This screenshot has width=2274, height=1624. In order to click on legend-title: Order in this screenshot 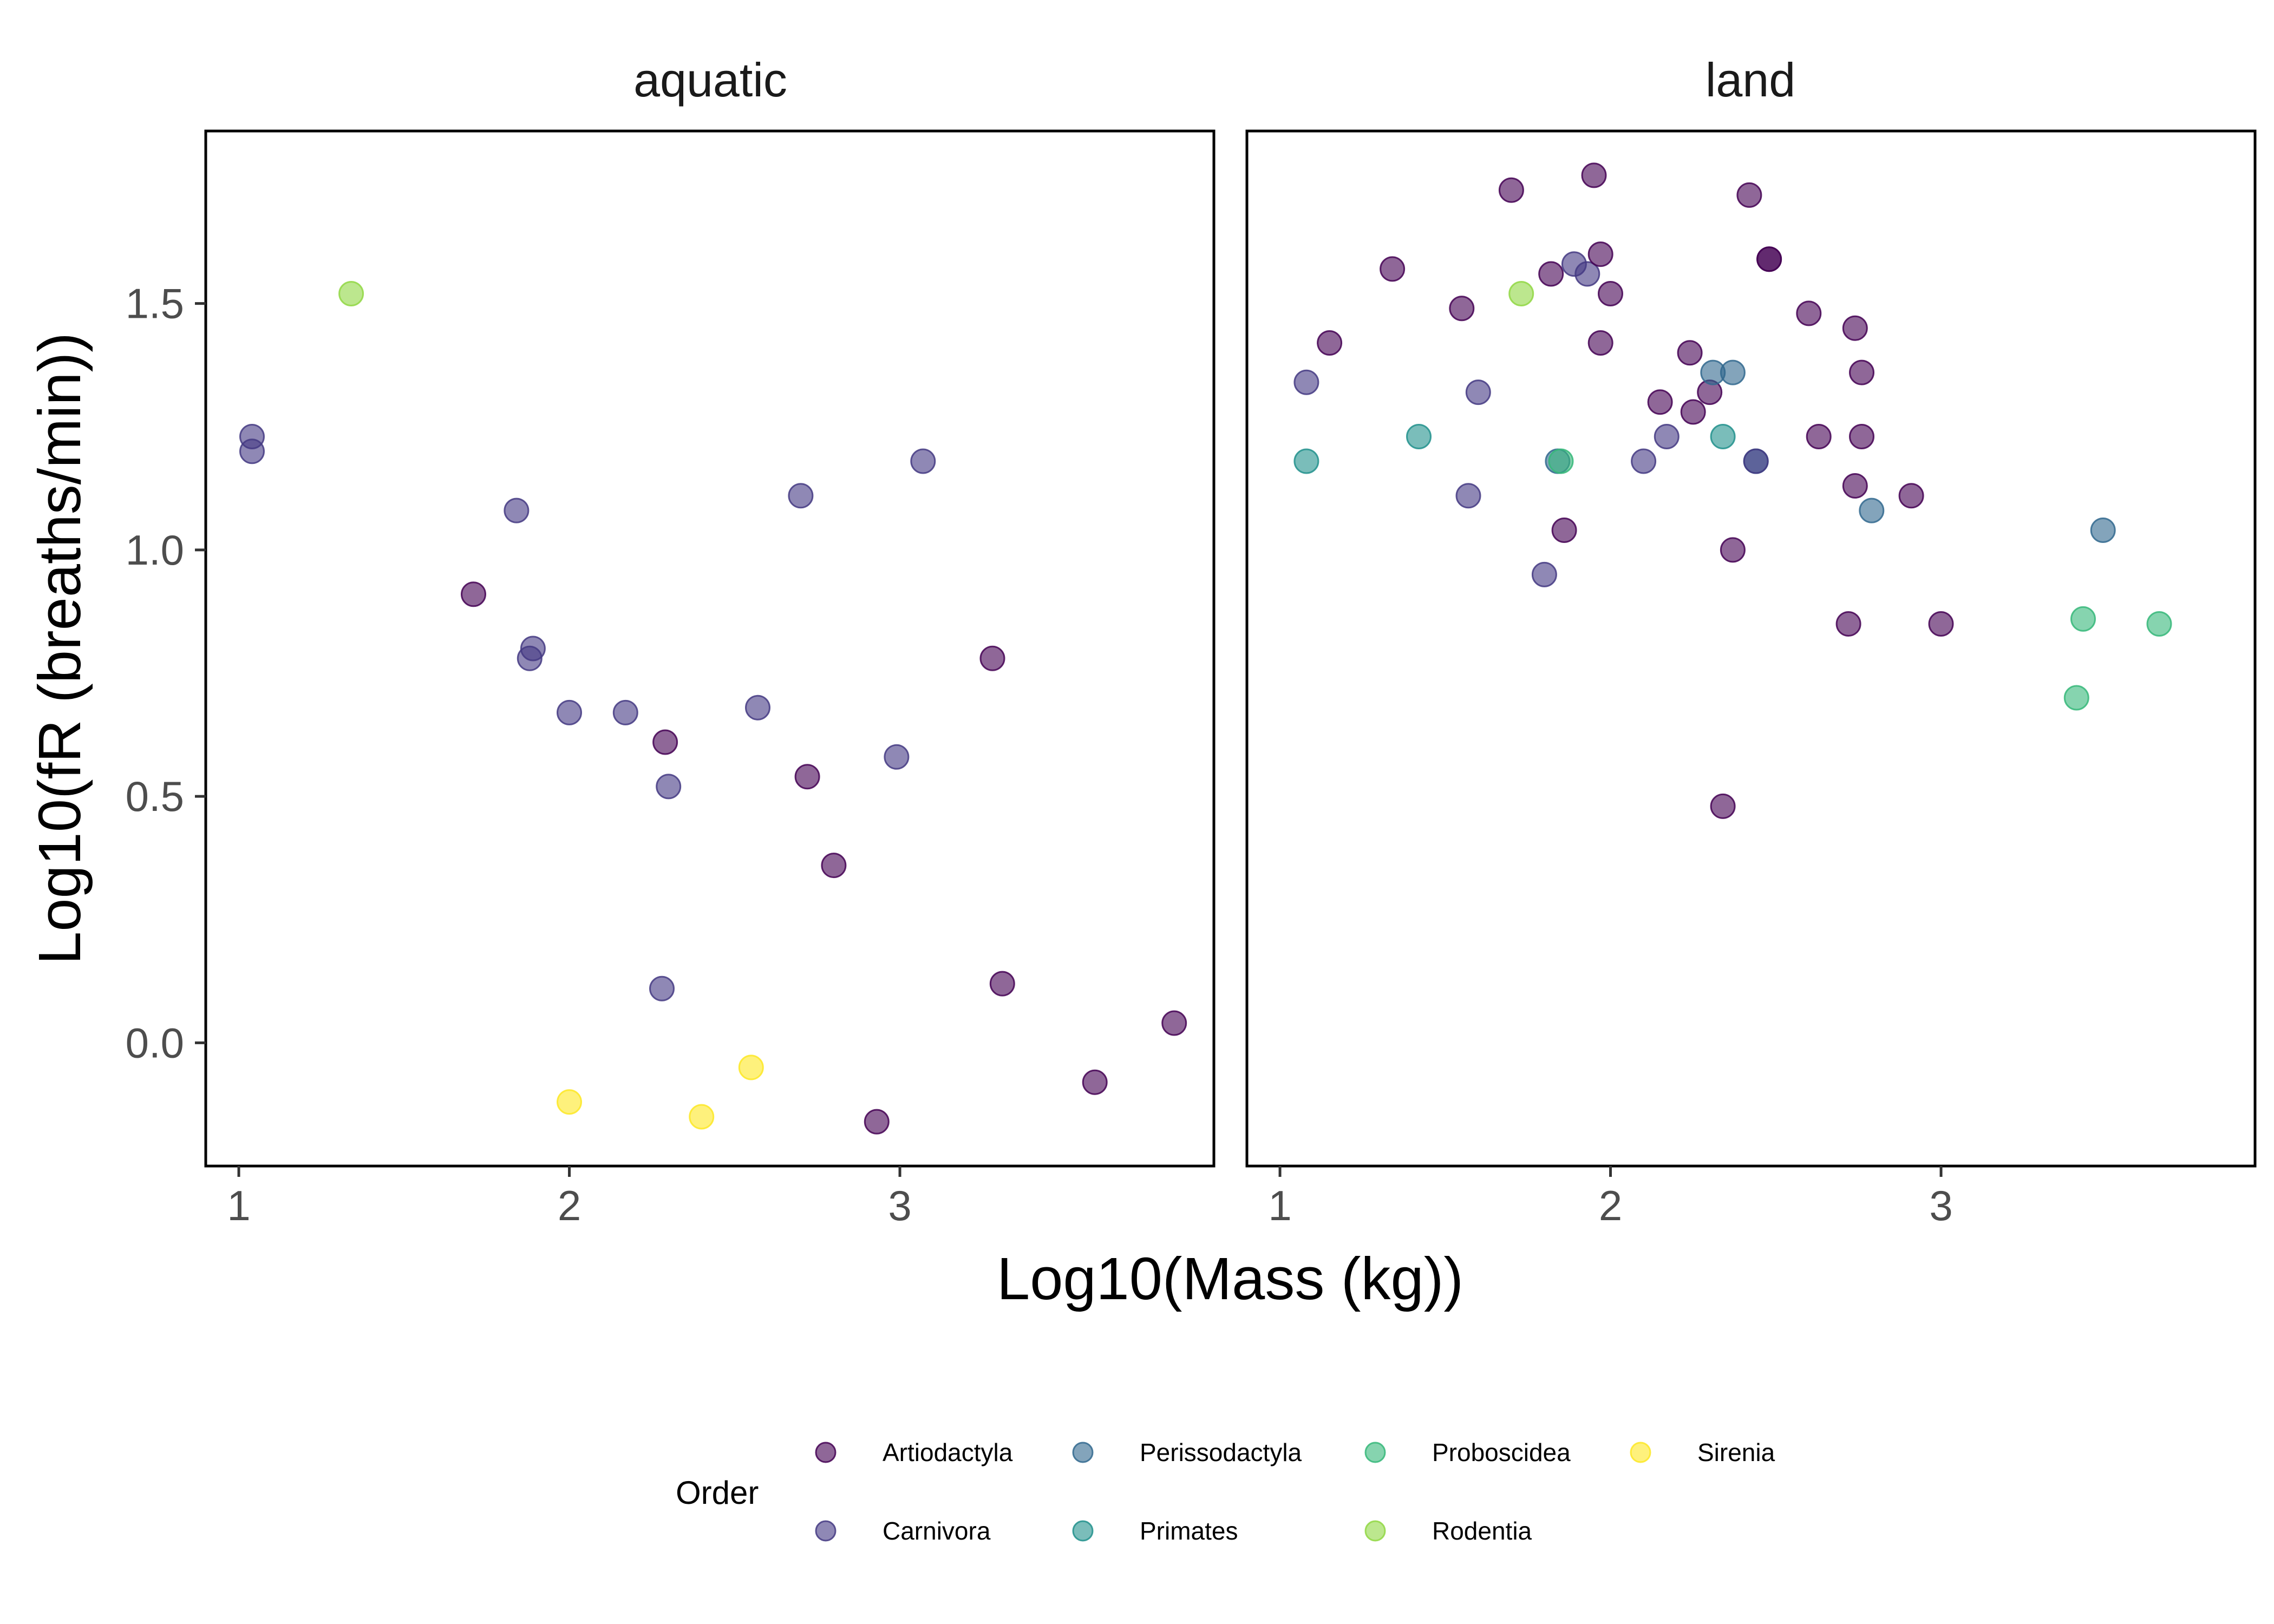, I will do `click(718, 1493)`.